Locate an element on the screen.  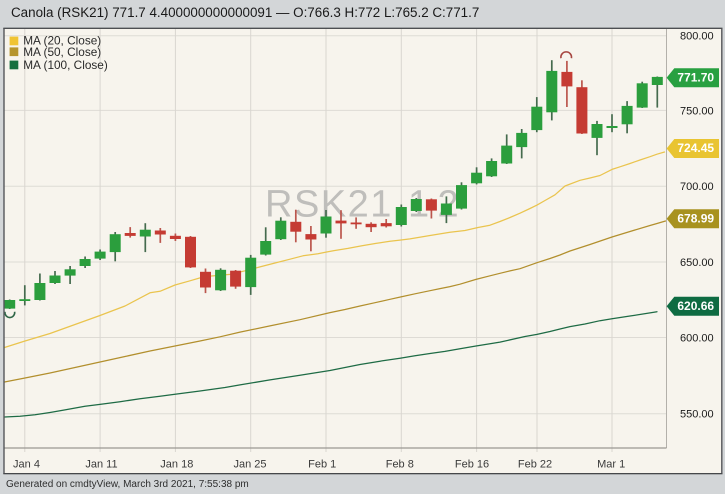
svg-text: Feb 8 is located at coordinates (400, 465).